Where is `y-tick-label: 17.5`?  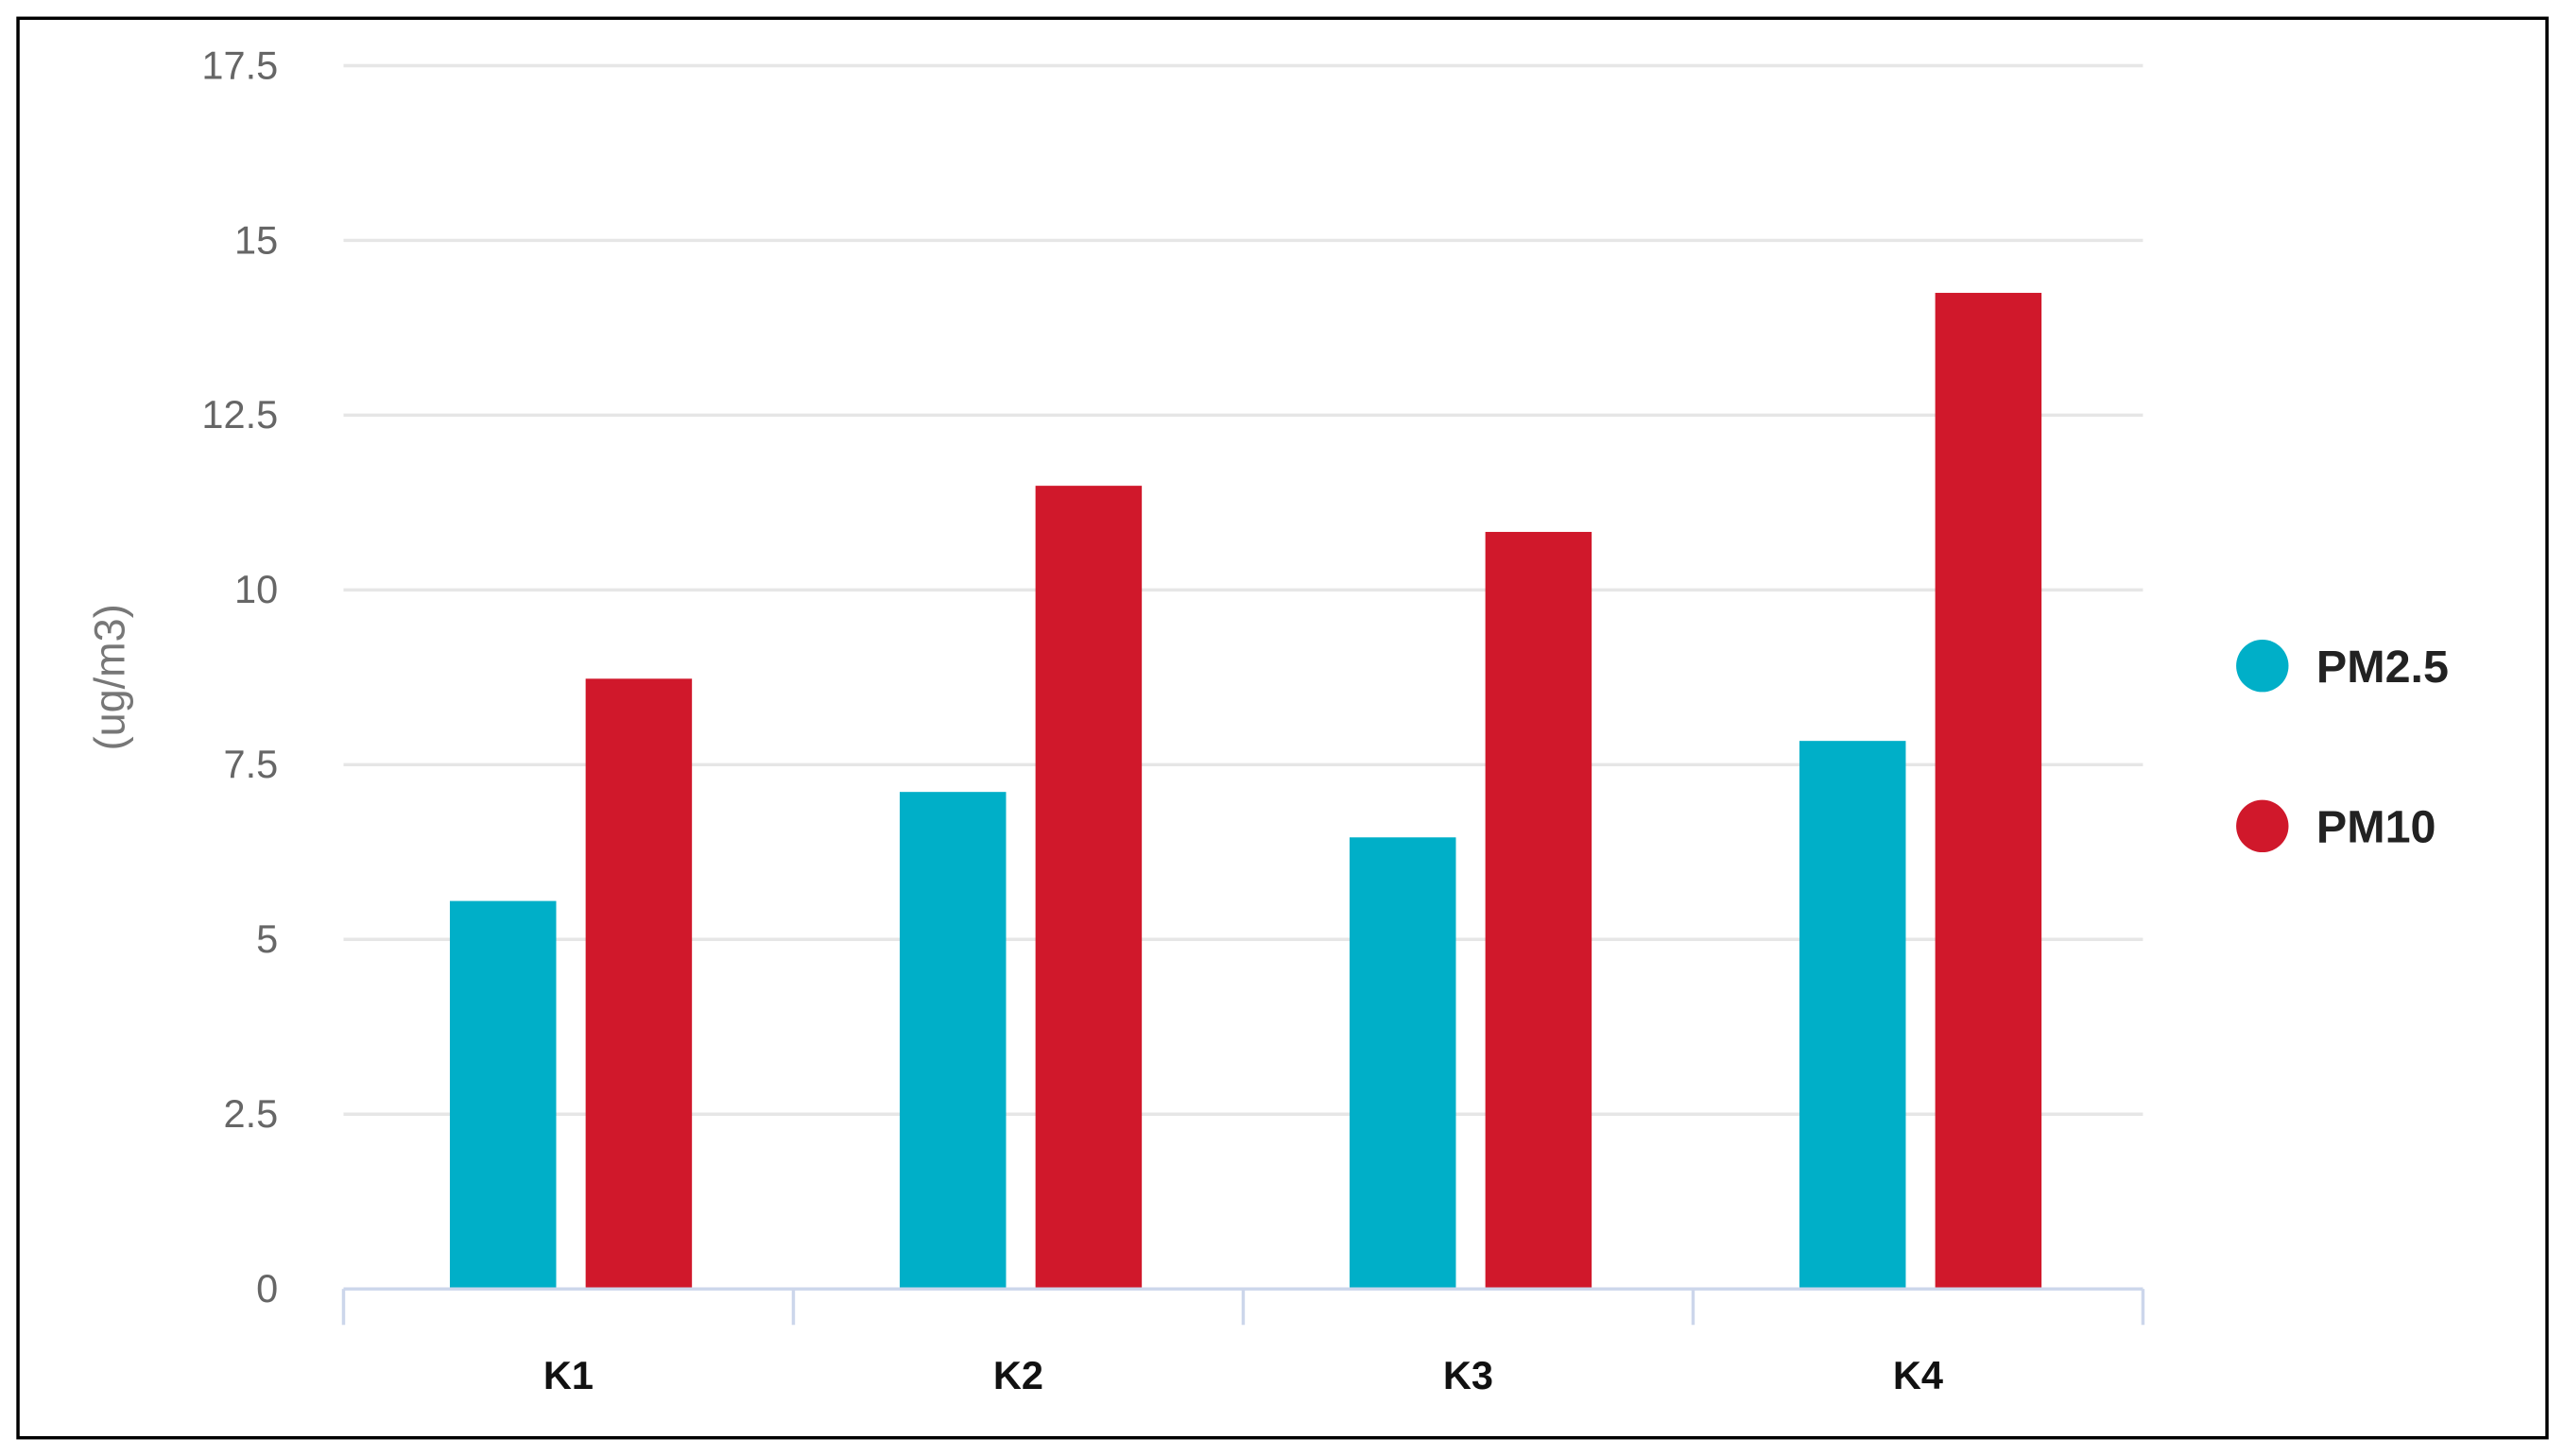 y-tick-label: 17.5 is located at coordinates (239, 65).